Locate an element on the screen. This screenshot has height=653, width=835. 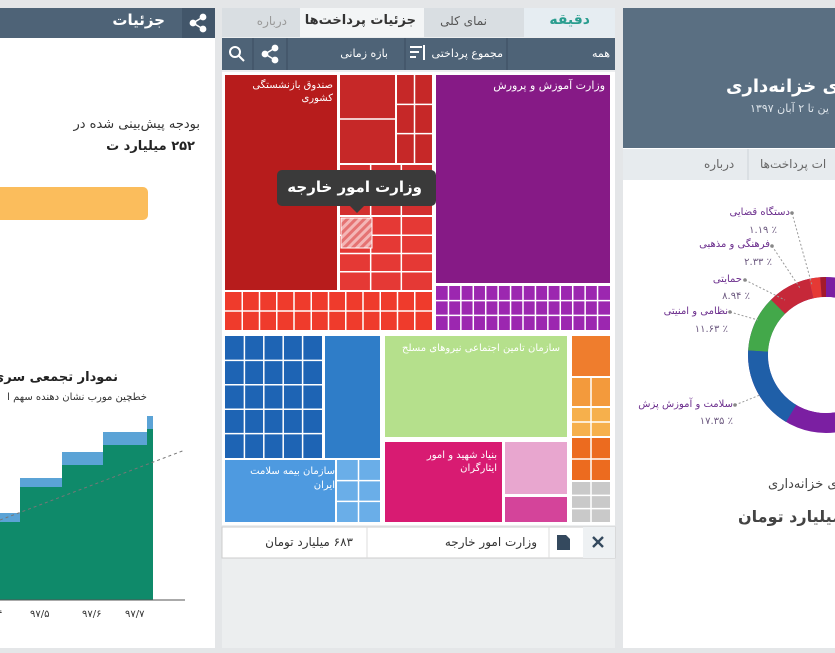
donut-label: فرهنگی و مذهبی is located at coordinates (734, 244).